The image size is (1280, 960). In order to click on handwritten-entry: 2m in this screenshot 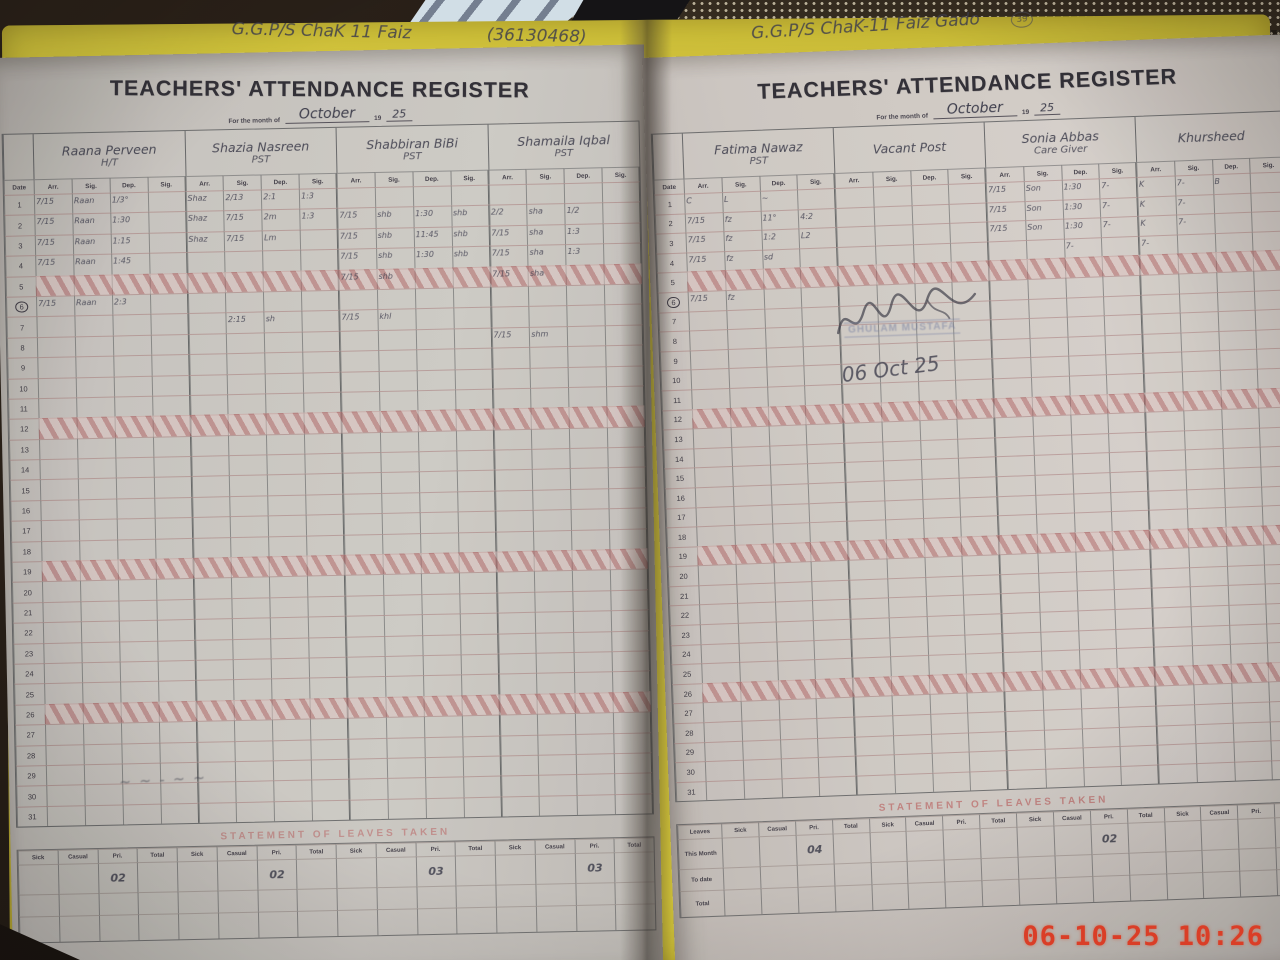, I will do `click(270, 217)`.